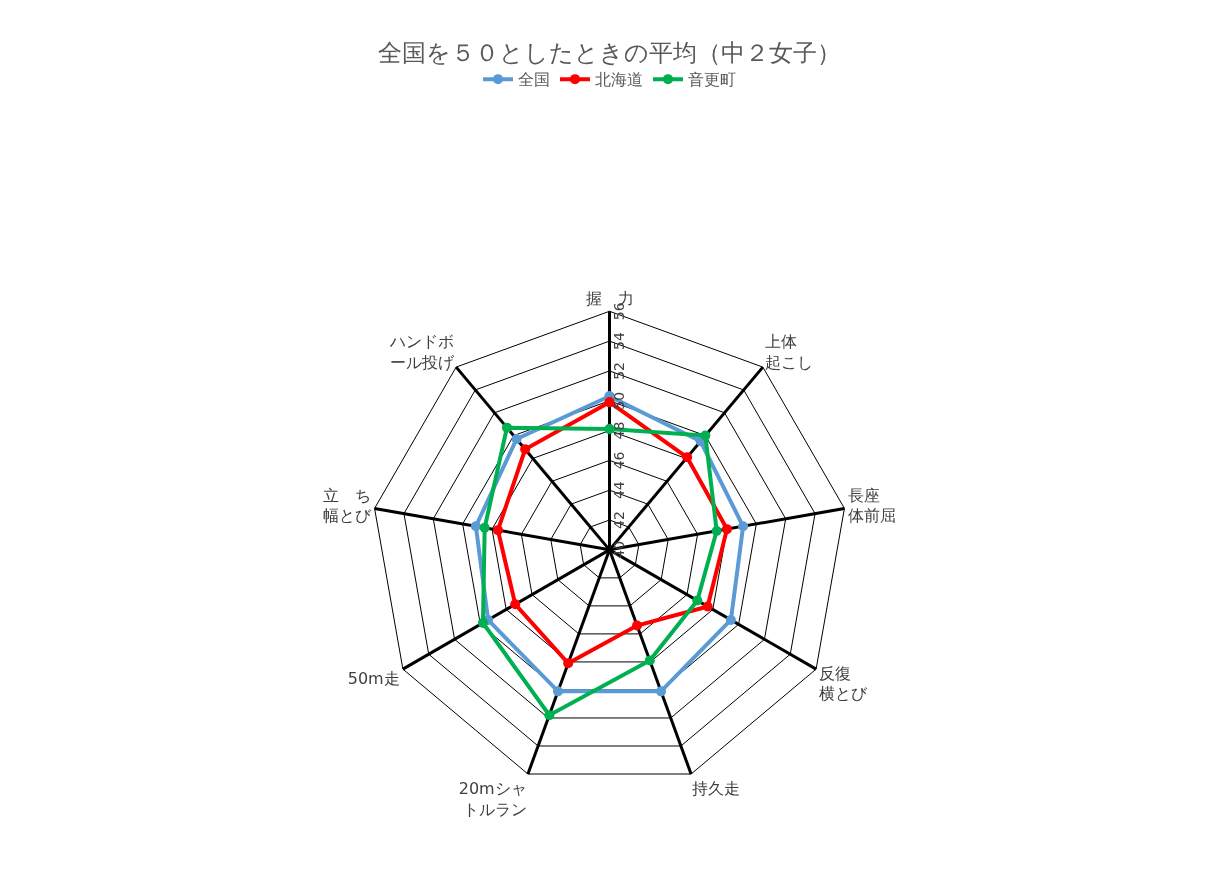 The height and width of the screenshot is (882, 1219). What do you see at coordinates (373, 678) in the screenshot?
I see `spoke-label: 50m走` at bounding box center [373, 678].